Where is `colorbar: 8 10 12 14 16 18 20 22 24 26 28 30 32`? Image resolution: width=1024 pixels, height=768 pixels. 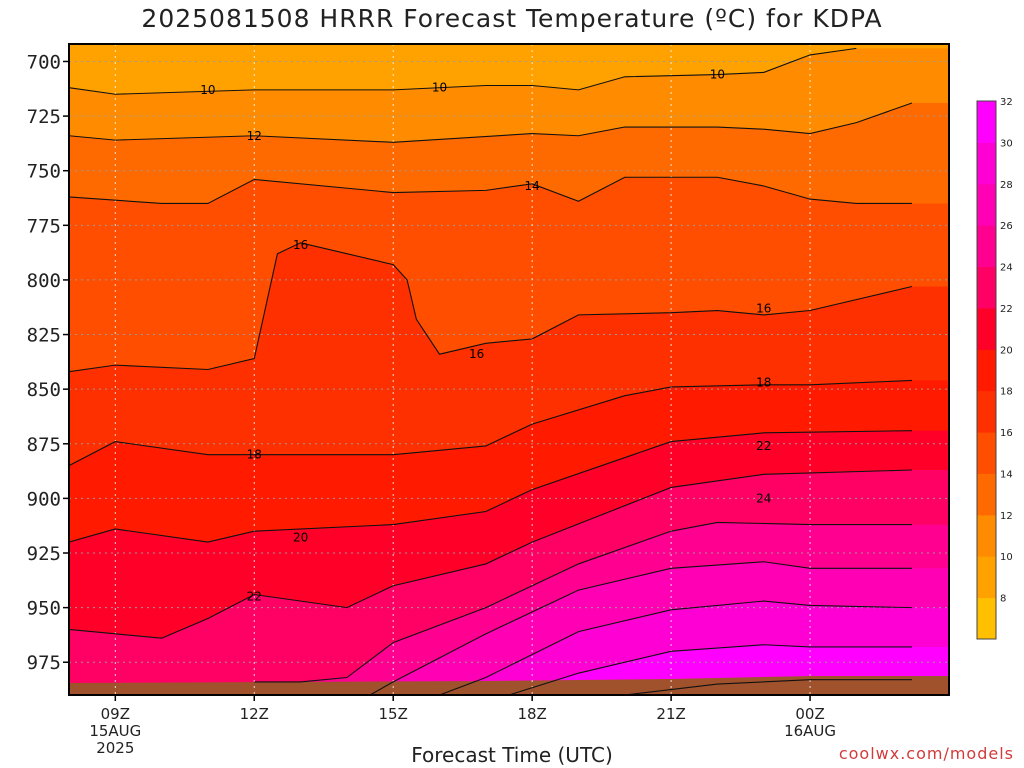 colorbar: 8 10 12 14 16 18 20 22 24 26 28 30 32 is located at coordinates (994, 368).